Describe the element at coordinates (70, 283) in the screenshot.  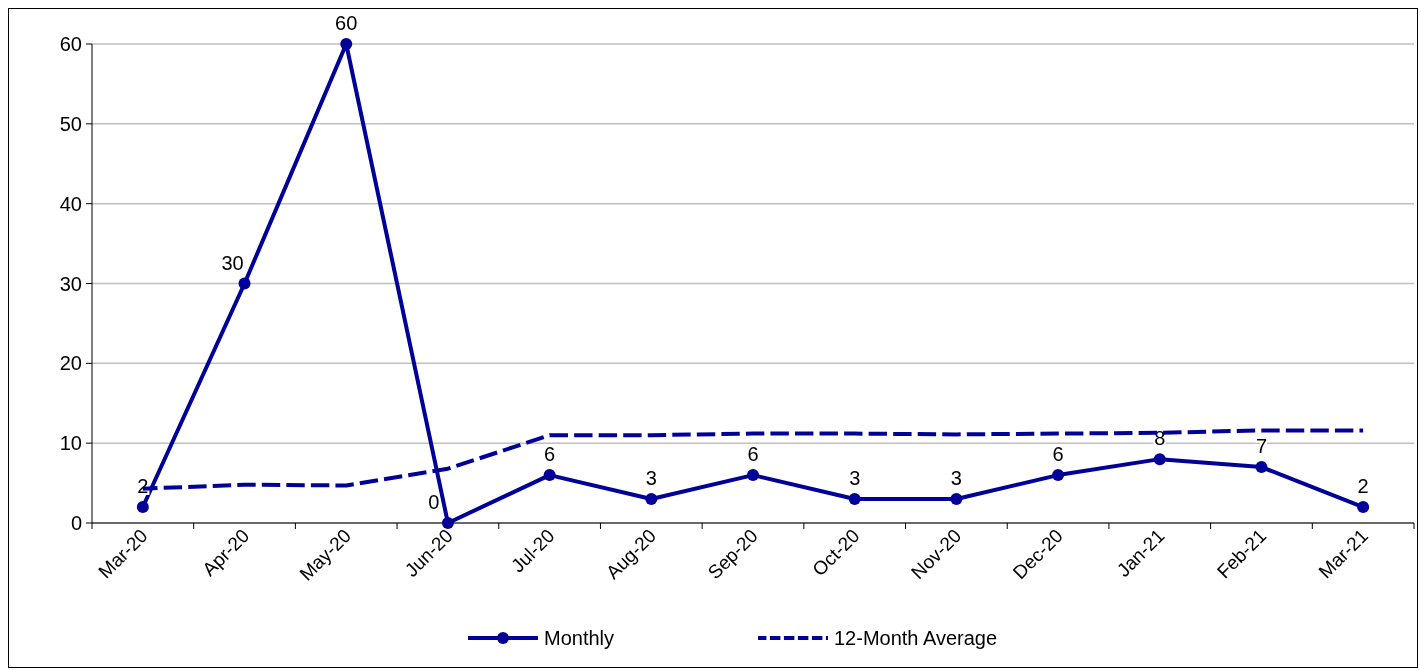
I see `y-tick-label: 30` at that location.